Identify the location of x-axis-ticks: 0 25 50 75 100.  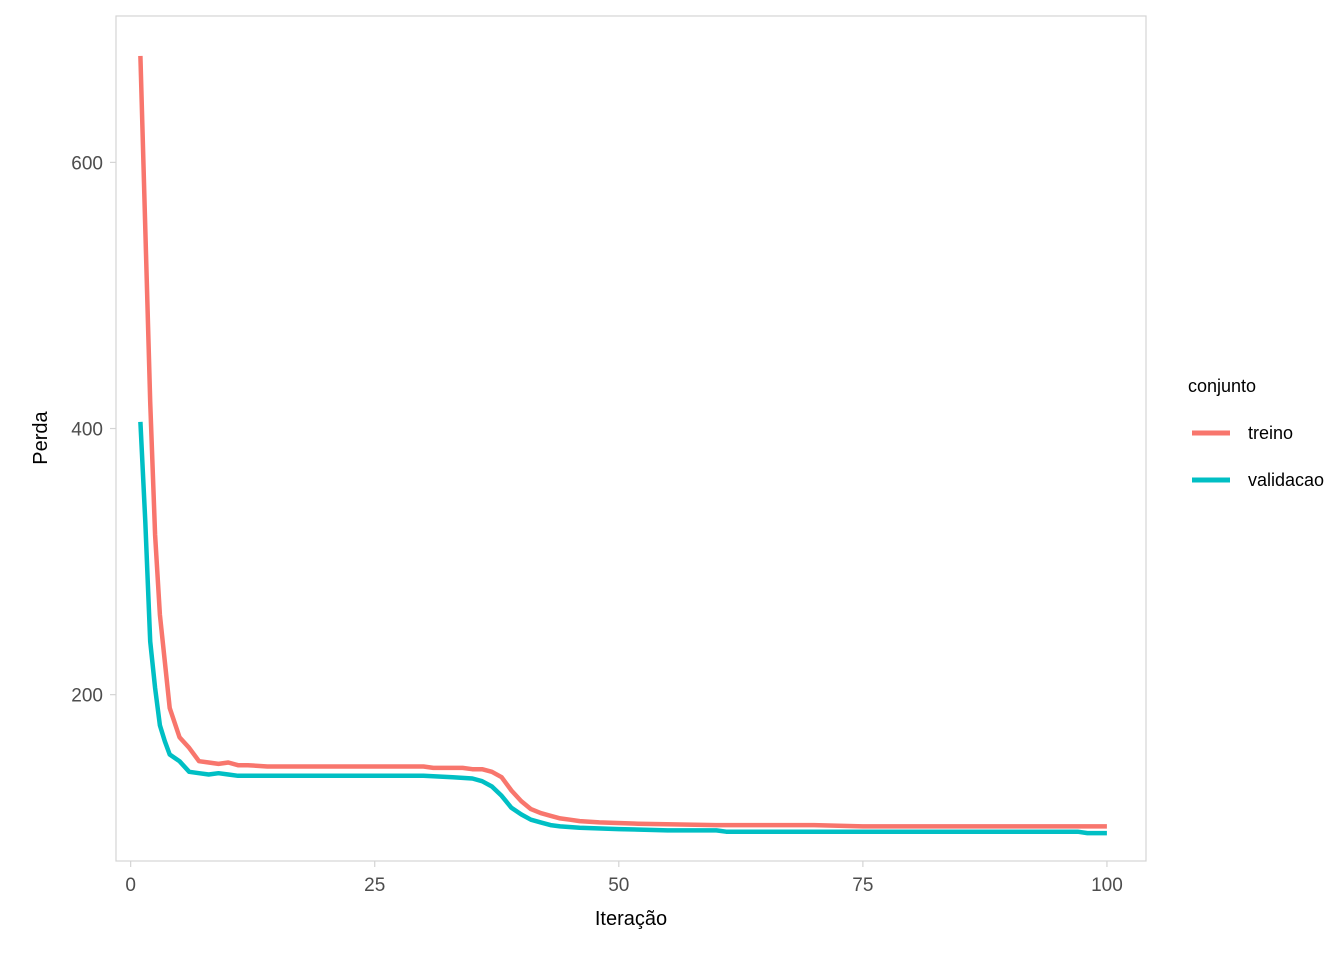
(624, 878).